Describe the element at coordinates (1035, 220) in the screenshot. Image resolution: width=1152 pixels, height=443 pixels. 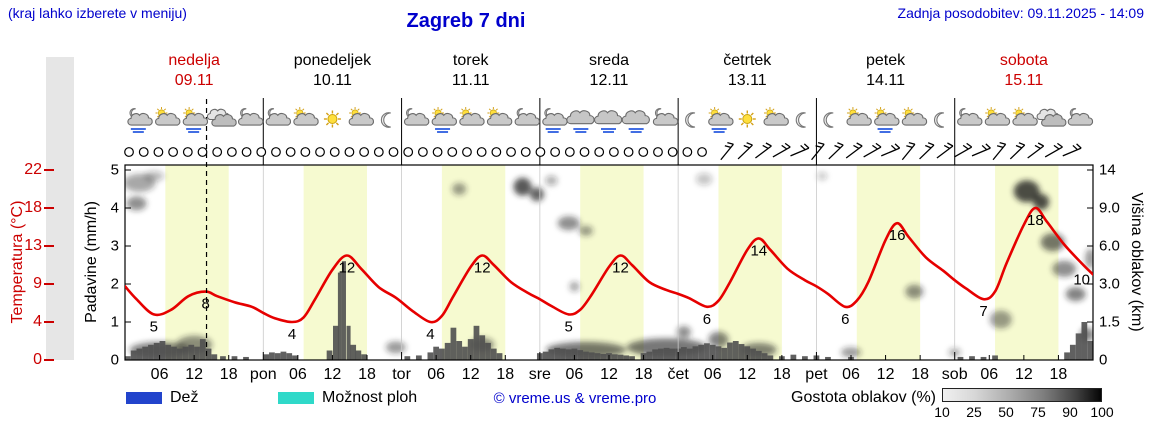
I see `temp-value-label: 18` at that location.